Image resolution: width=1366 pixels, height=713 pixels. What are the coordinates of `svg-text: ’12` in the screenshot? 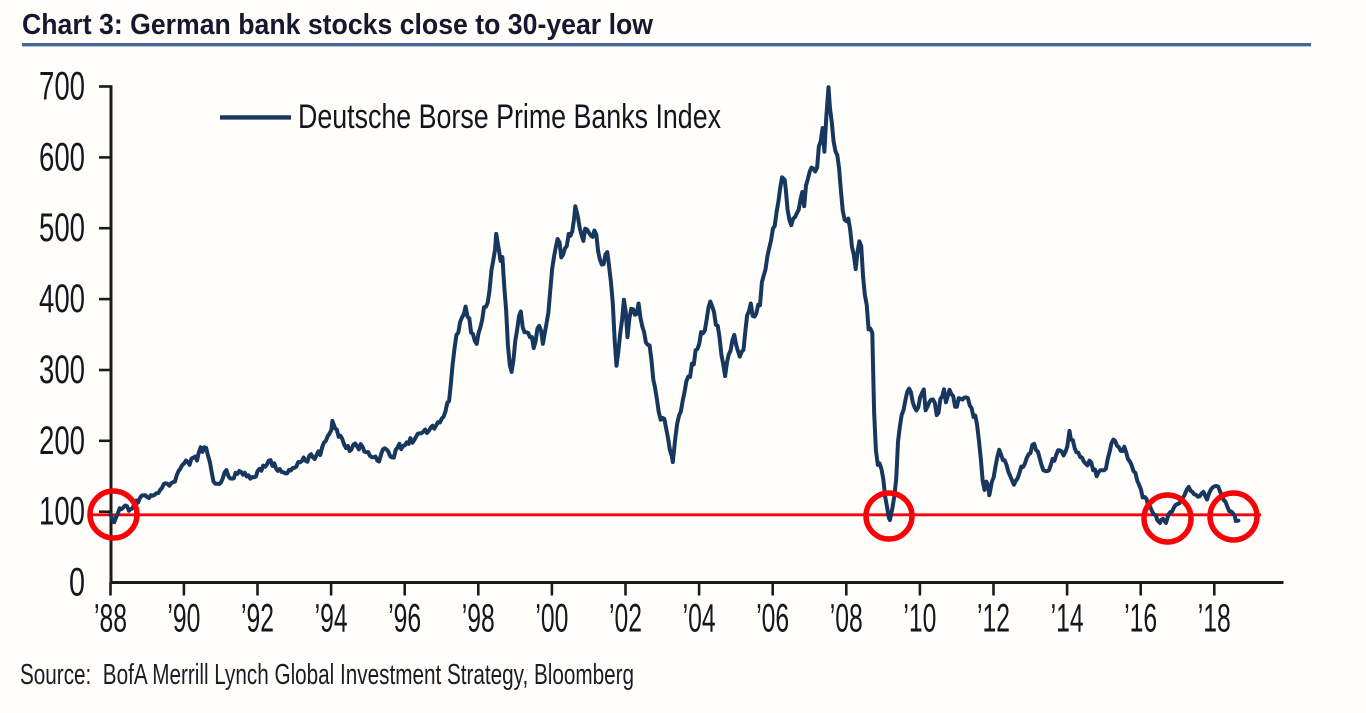 It's located at (993, 619).